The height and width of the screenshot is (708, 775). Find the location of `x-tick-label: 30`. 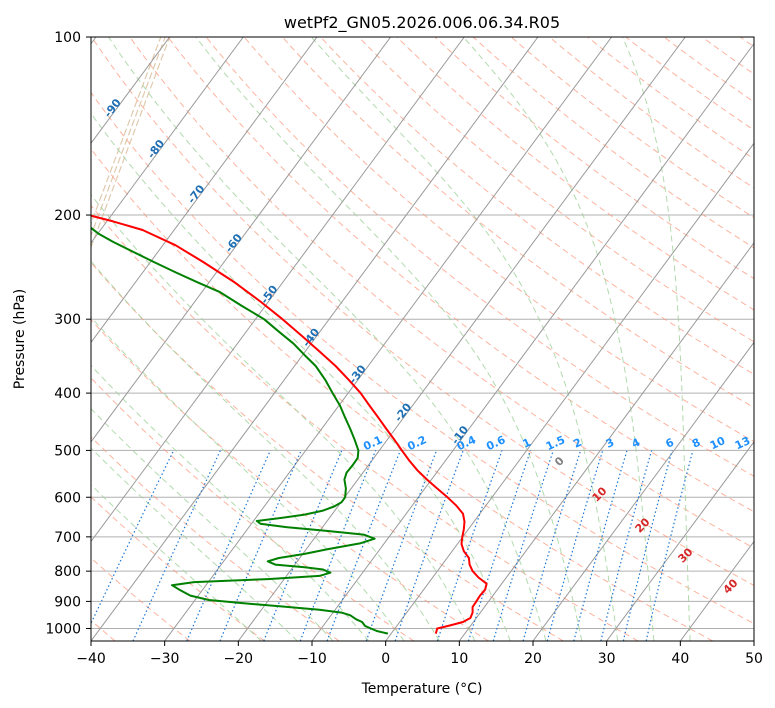

x-tick-label: 30 is located at coordinates (607, 659).